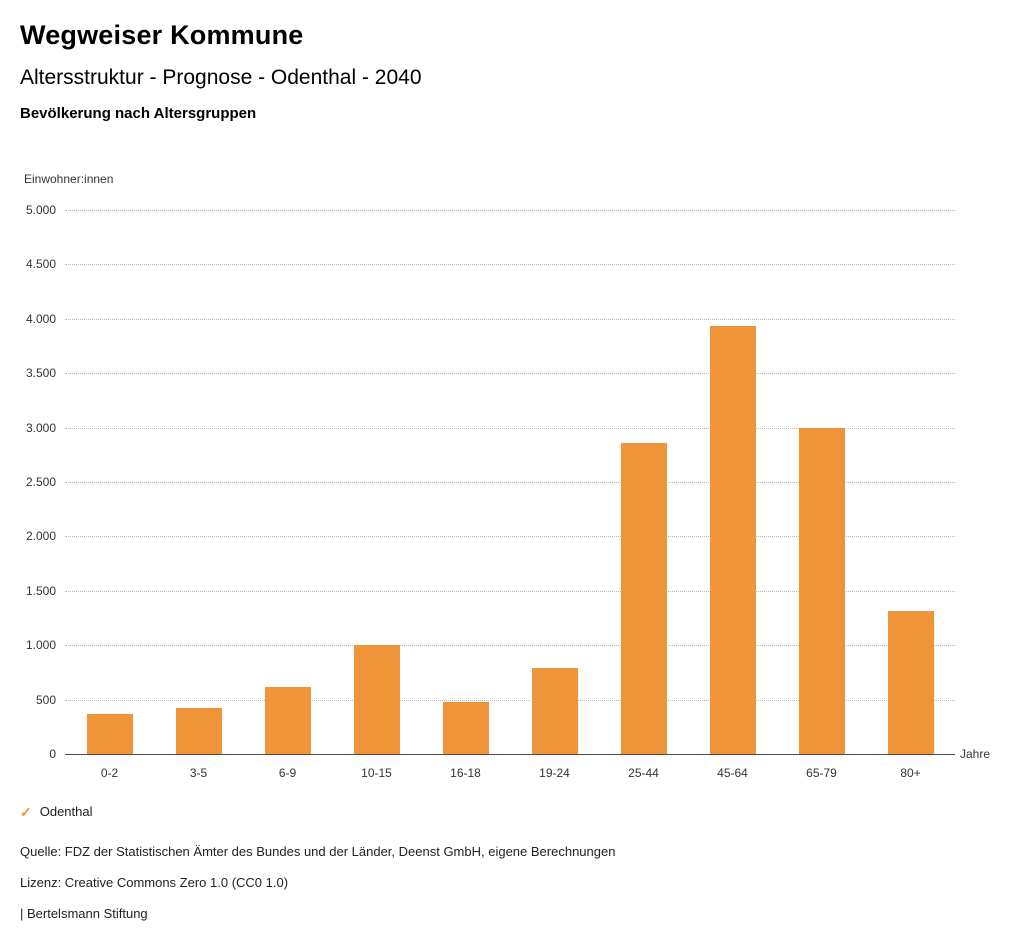 The width and height of the screenshot is (1024, 946). What do you see at coordinates (510, 754) in the screenshot?
I see `x-axis-line` at bounding box center [510, 754].